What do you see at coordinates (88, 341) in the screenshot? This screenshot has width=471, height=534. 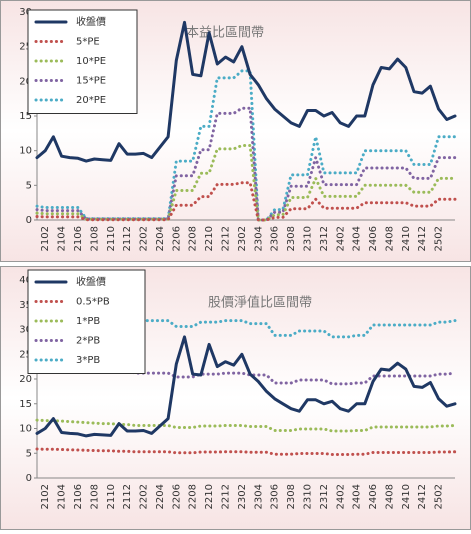 I see `legend-label: 2*PB` at bounding box center [88, 341].